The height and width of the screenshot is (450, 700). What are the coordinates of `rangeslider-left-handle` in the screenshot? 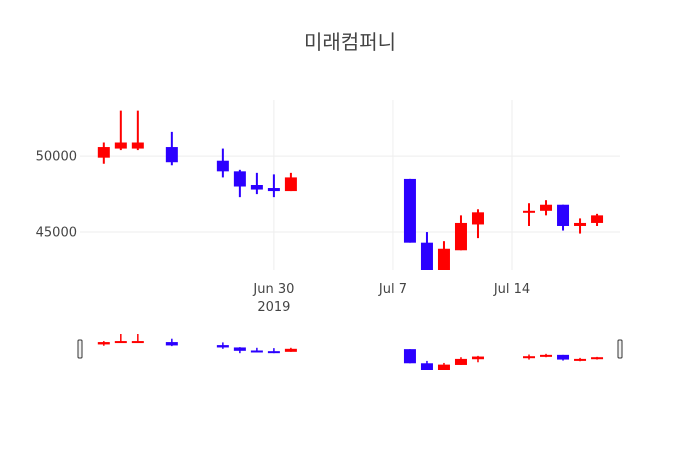 It's located at (80, 349).